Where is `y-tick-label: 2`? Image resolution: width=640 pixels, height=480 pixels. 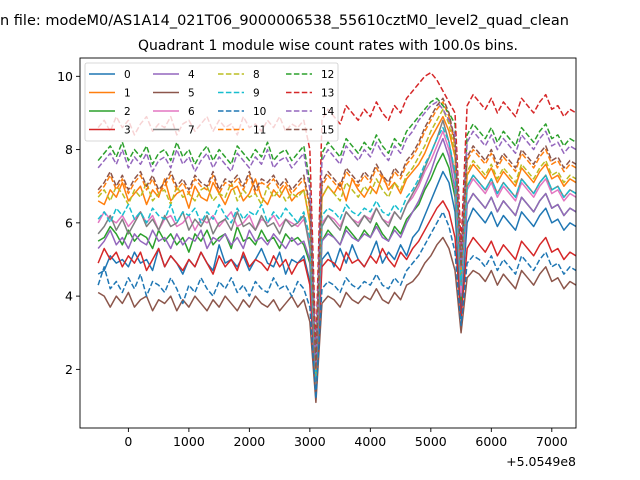
y-tick-label: 2 is located at coordinates (69, 369).